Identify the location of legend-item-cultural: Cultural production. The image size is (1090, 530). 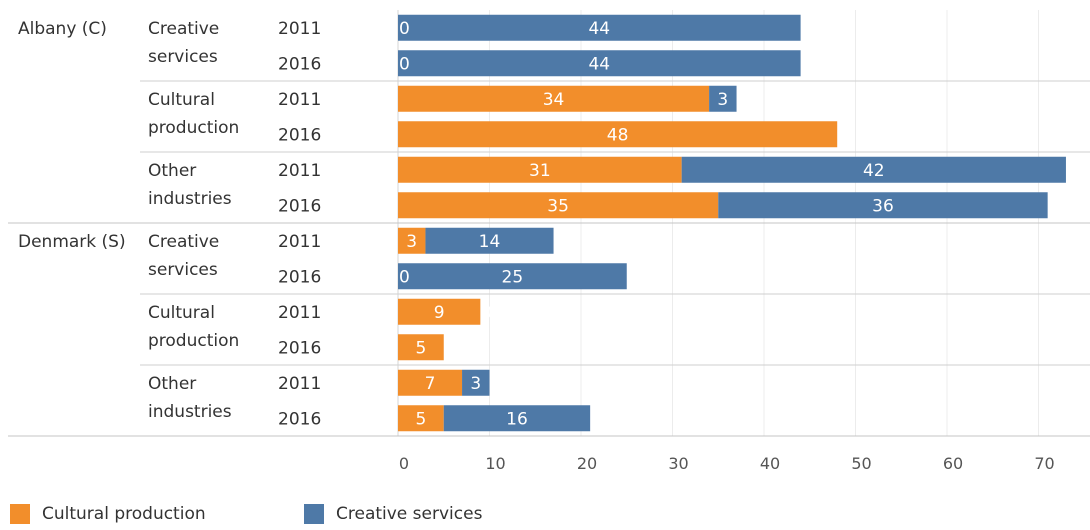
(108, 514).